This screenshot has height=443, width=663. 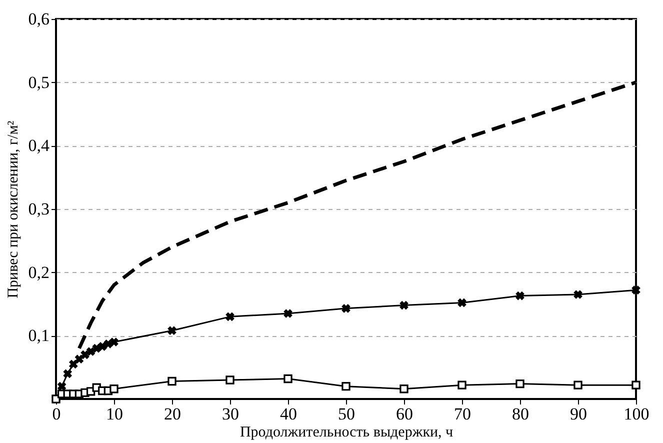 I want to click on x-tick-label: 80, so click(x=520, y=414).